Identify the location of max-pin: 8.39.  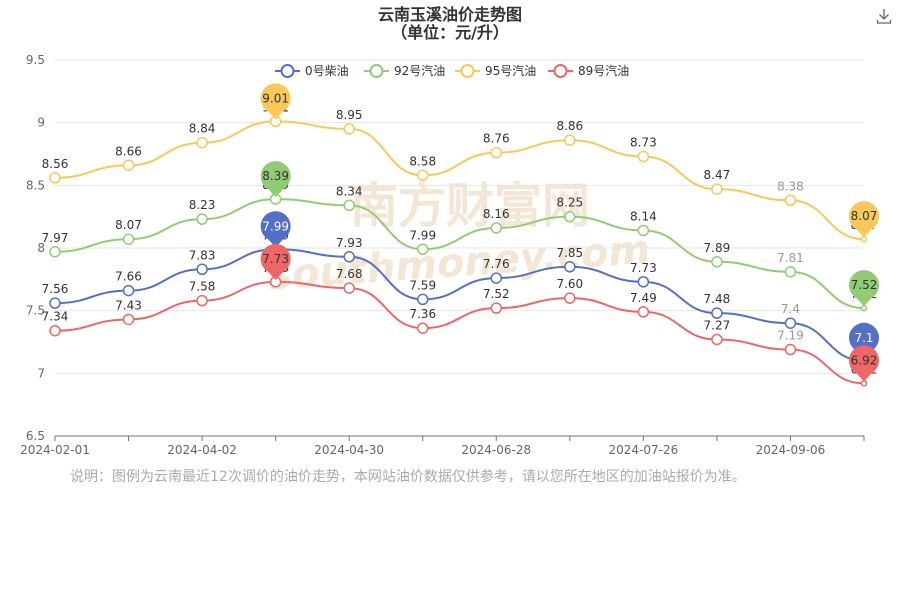
(275, 179).